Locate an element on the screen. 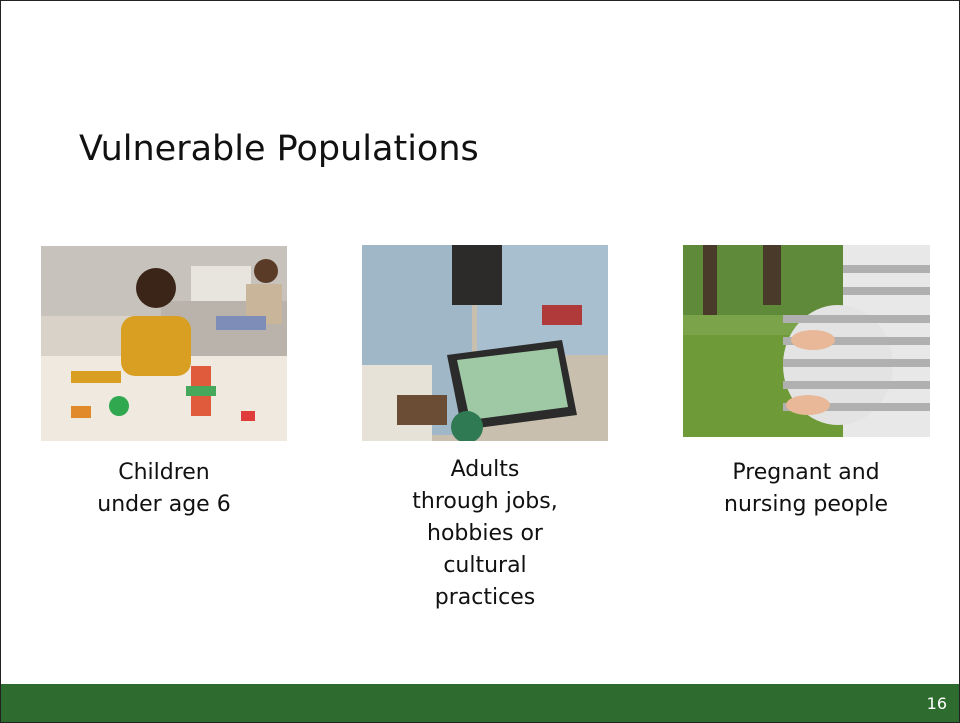  caption: Children under age 6 is located at coordinates (164, 489).